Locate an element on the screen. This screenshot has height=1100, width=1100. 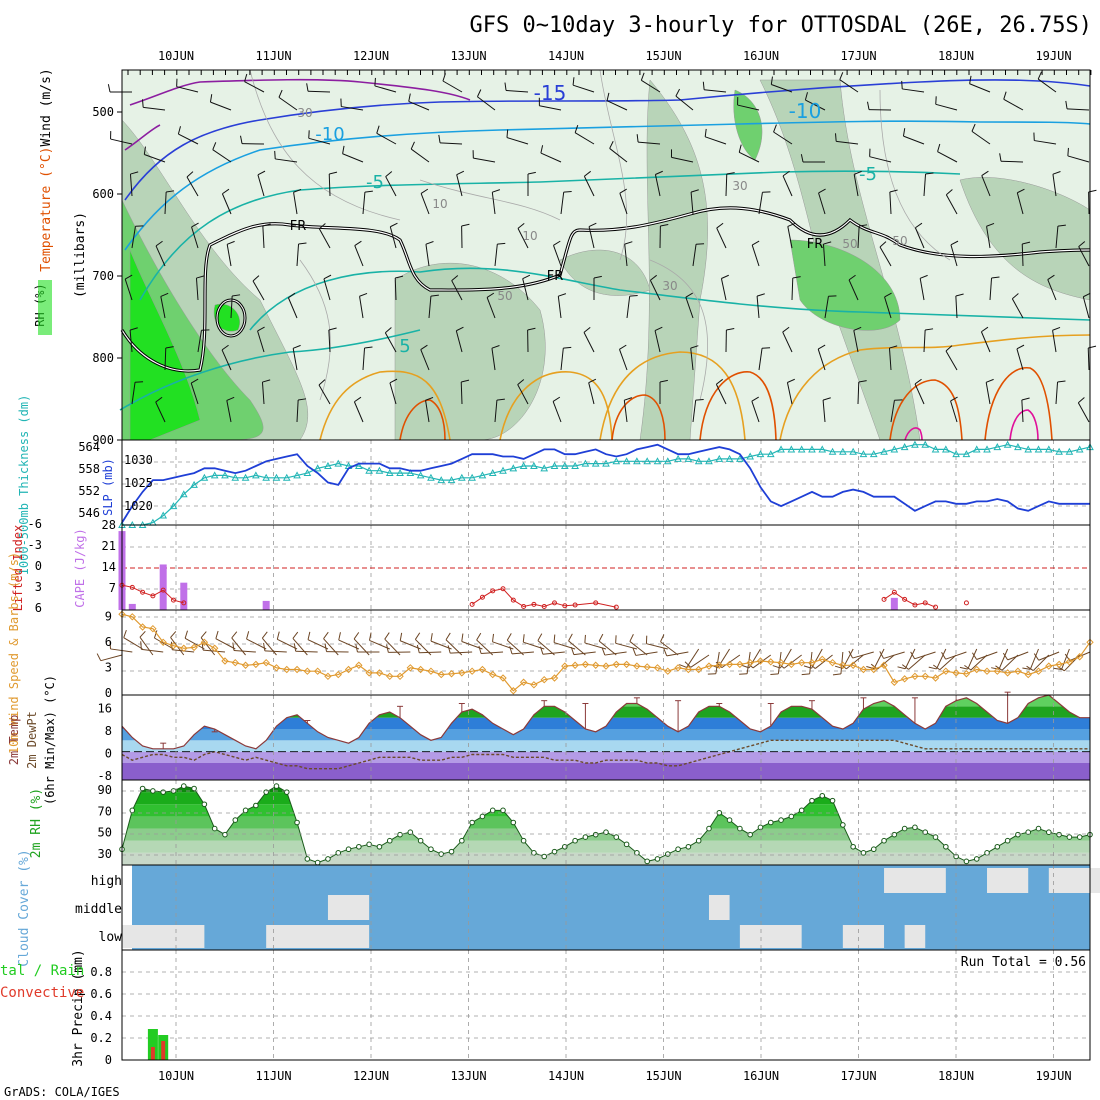
contour-label: 10 is located at coordinates (439, 204).